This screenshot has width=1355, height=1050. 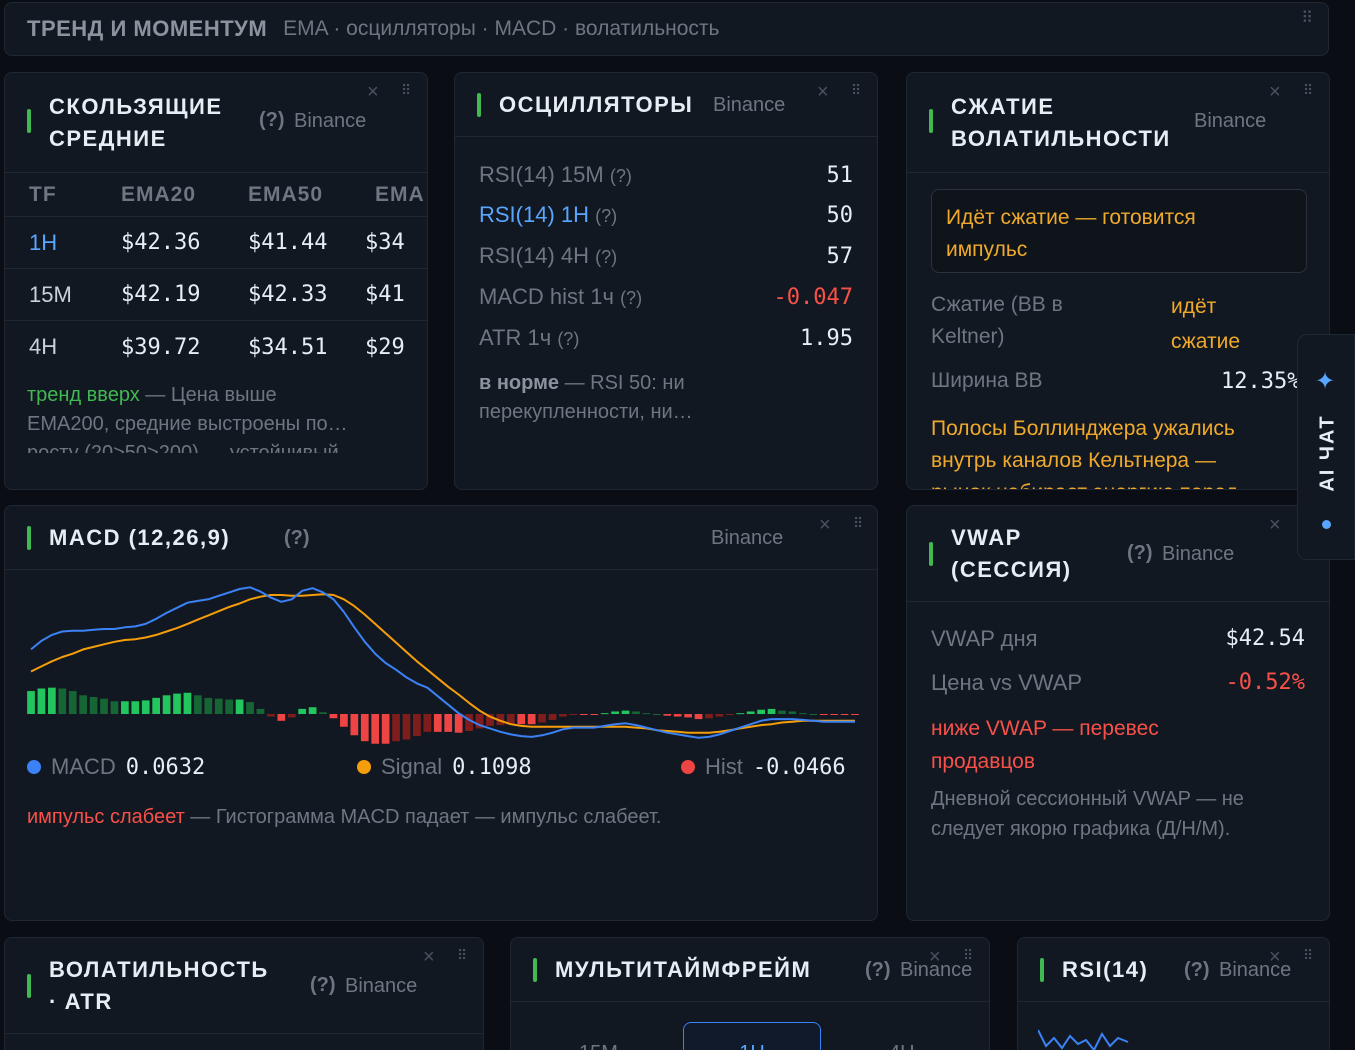 What do you see at coordinates (683, 969) in the screenshot?
I see `card-title: МУЛЬТИТАЙМФРЕЙМ` at bounding box center [683, 969].